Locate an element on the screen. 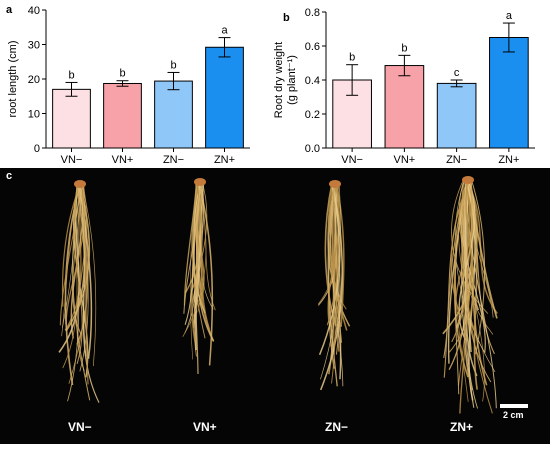  y-axis-label-line2: (g plant⁻¹) is located at coordinates (292, 80).